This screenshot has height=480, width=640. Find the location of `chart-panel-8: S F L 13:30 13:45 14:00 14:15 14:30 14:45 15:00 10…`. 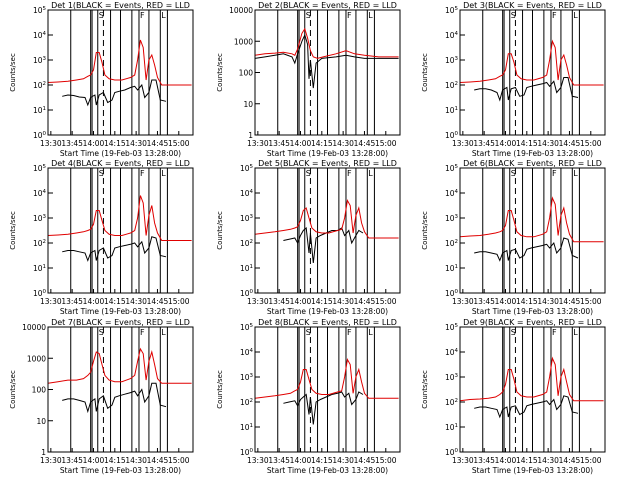

chart-panel-8: S F L 13:30 13:45 14:00 14:15 14:30 14:45 15:00 10… is located at coordinates (308, 396).